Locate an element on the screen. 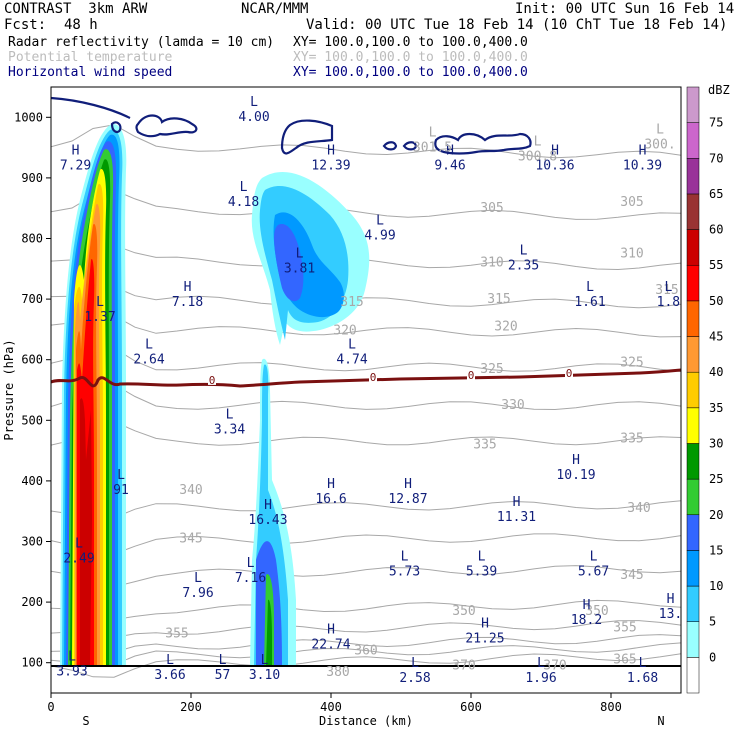 This screenshot has width=740, height=740. theta-contour-label: 355 is located at coordinates (176, 634).